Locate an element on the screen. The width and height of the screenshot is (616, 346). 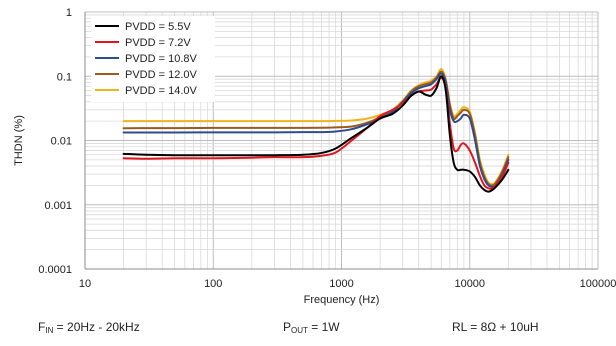
rl-text: RL = 8Ω + 10uH is located at coordinates (495, 327).